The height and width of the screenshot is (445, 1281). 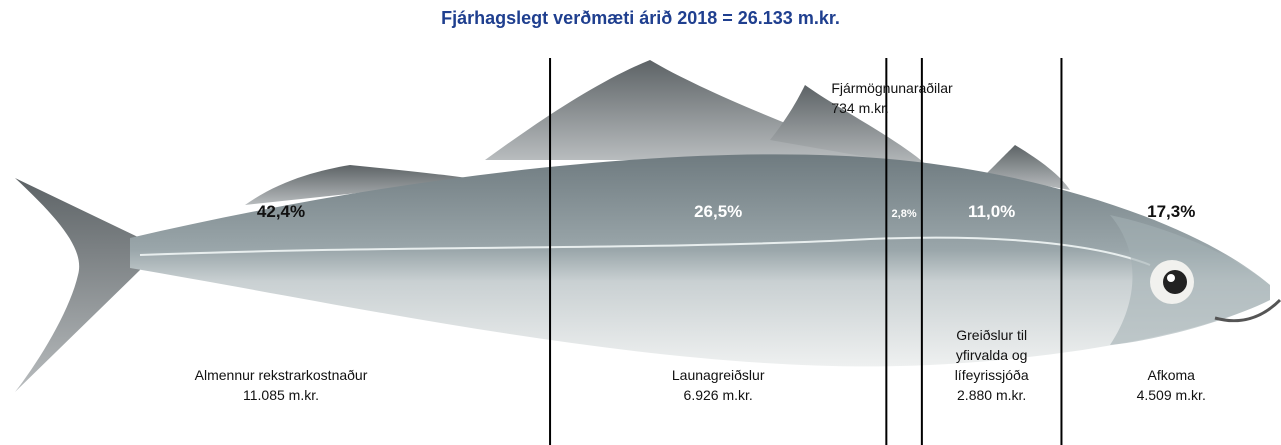 I want to click on eye-glint, so click(x=1171, y=278).